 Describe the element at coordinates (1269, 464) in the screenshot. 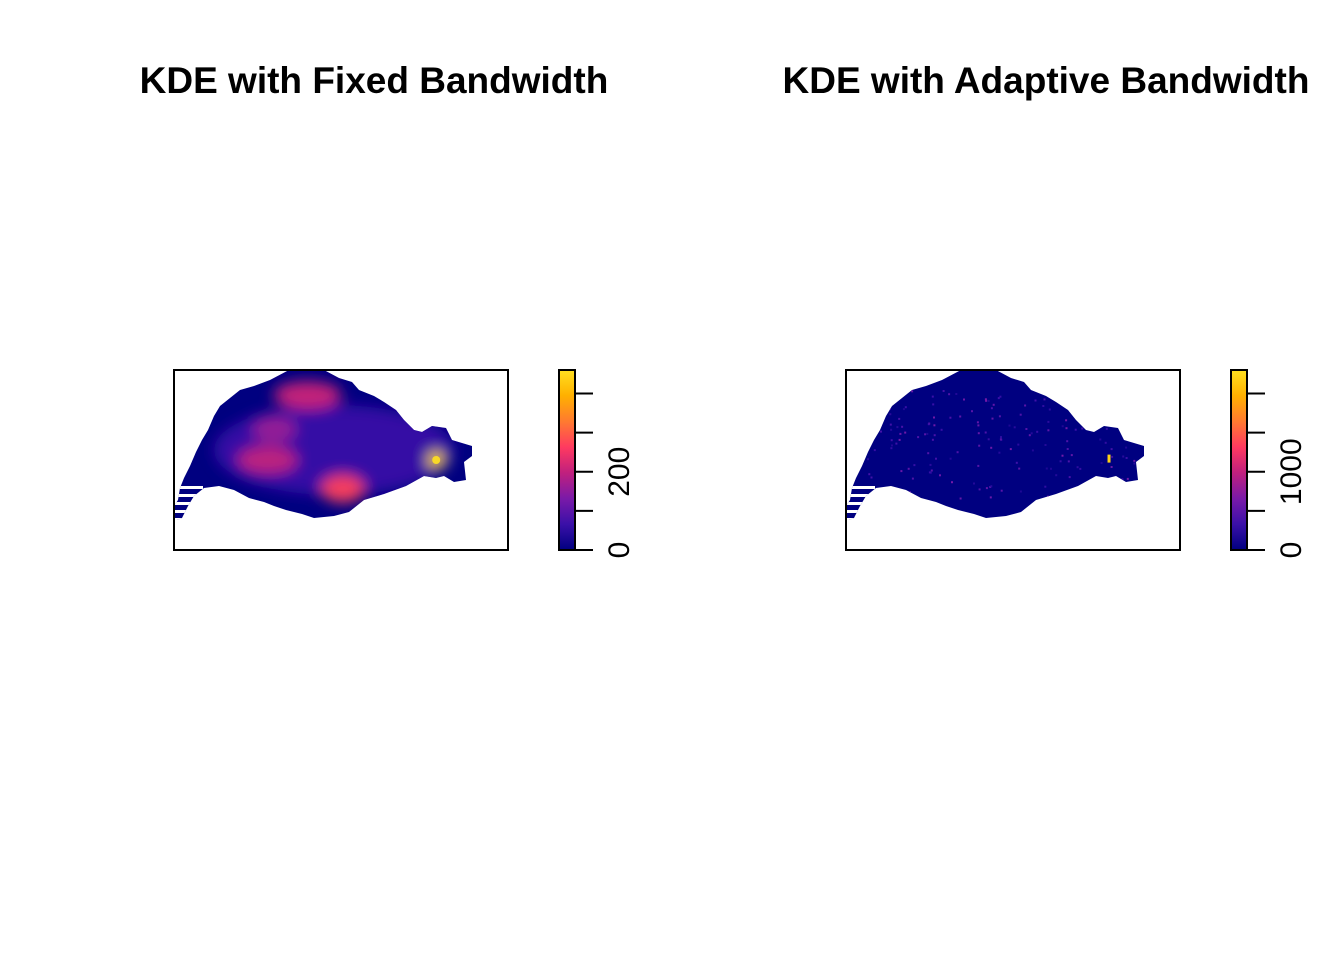

I see `colorbar-adaptive: 0 1000` at that location.